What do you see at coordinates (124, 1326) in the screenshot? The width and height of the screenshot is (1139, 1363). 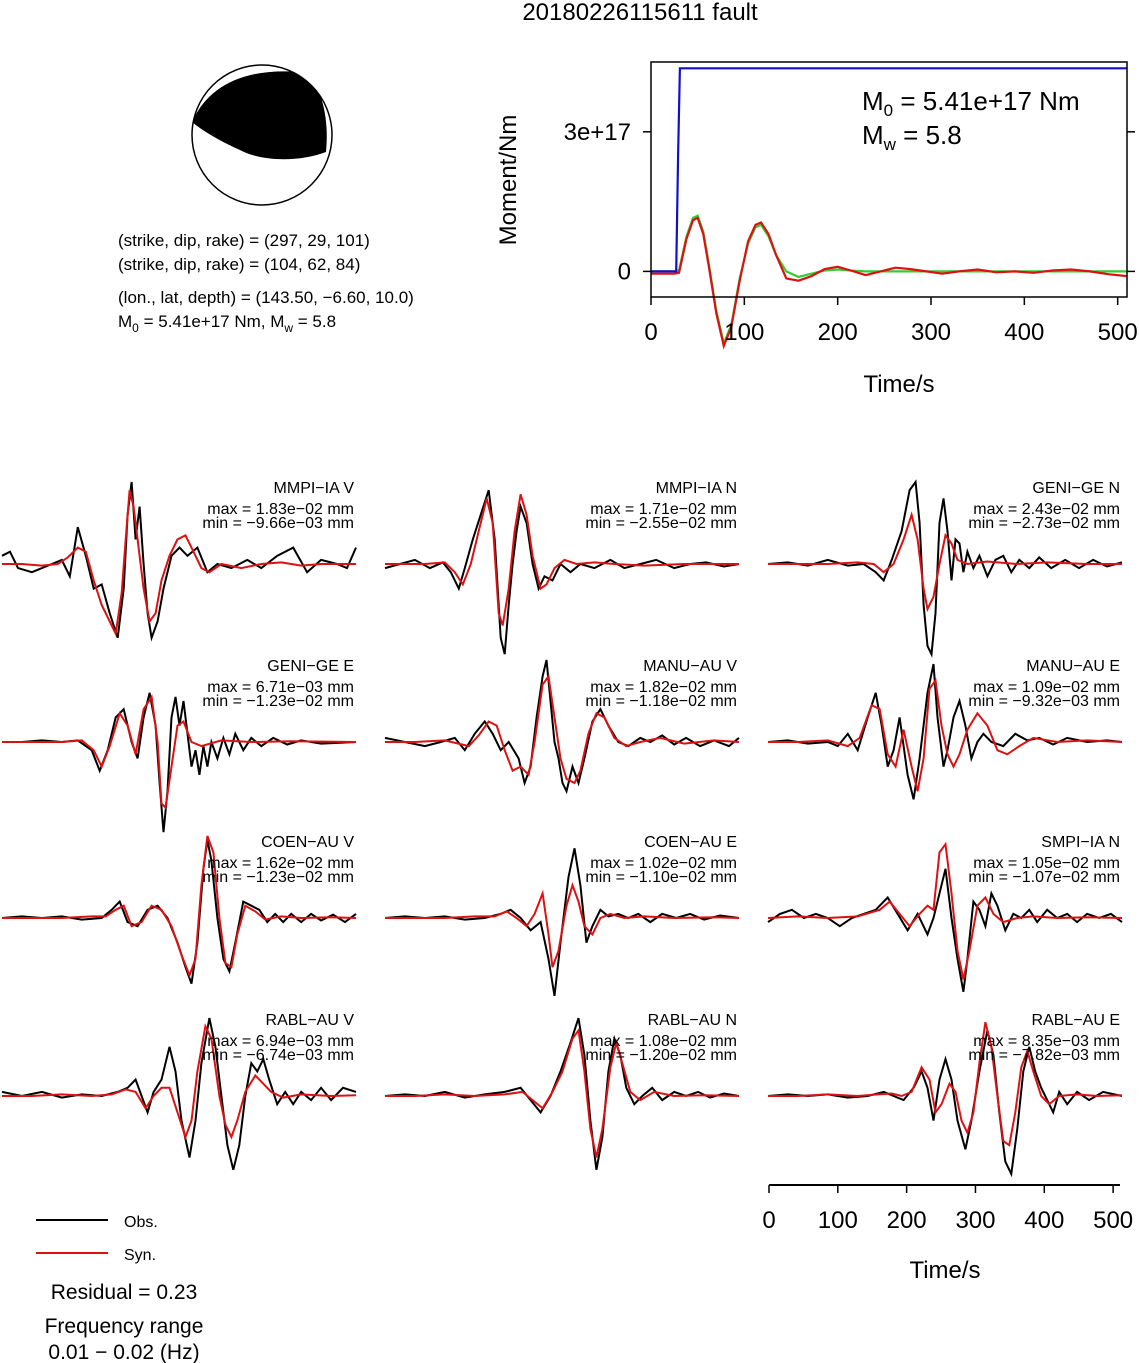 I see `frequency-range-title: Frequency range` at bounding box center [124, 1326].